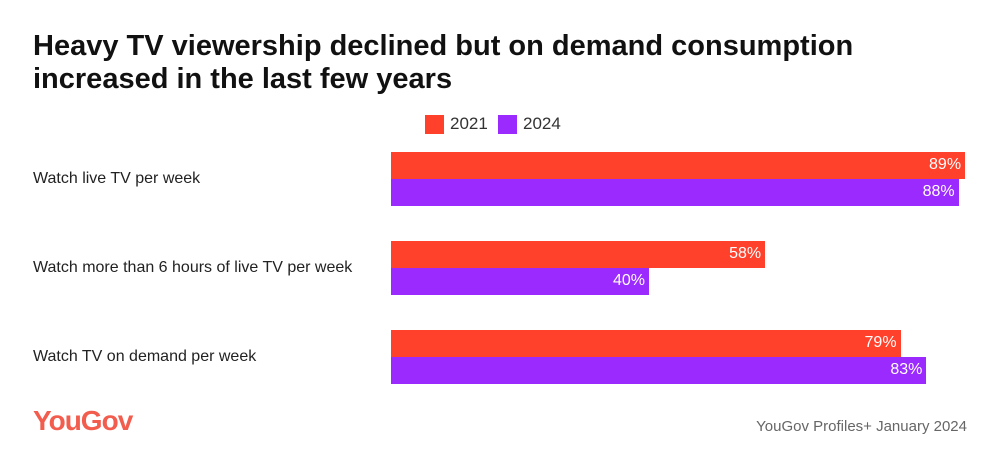 Image resolution: width=1001 pixels, height=472 pixels. Describe the element at coordinates (578, 254) in the screenshot. I see `bar-2021: 58%` at that location.